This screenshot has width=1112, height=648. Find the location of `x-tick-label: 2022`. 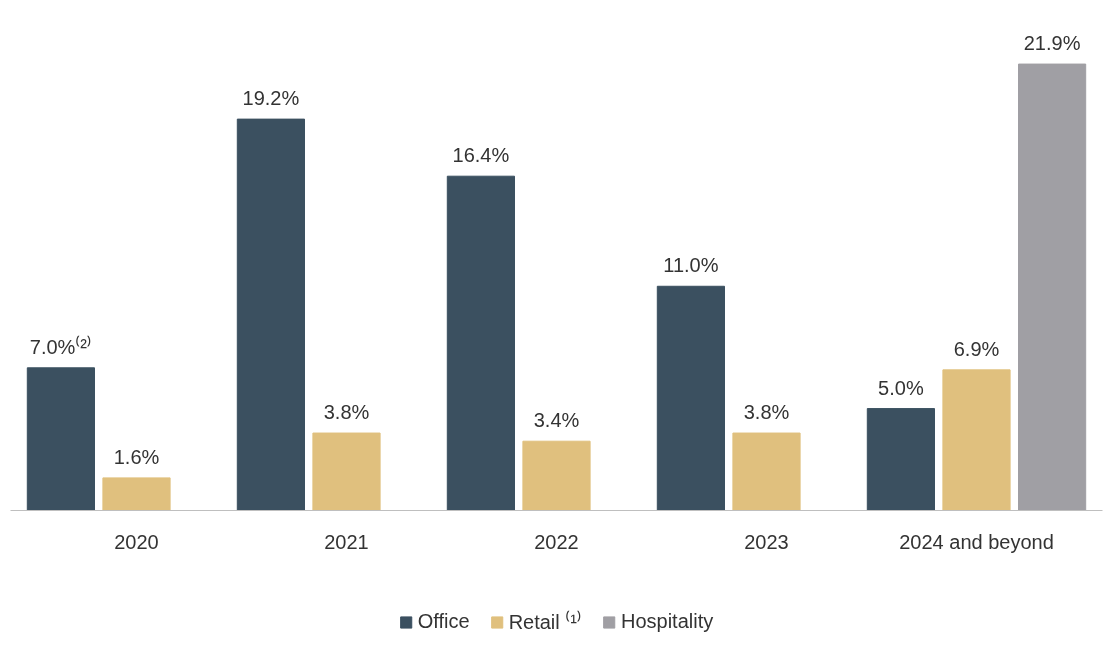

x-tick-label: 2022 is located at coordinates (556, 541).